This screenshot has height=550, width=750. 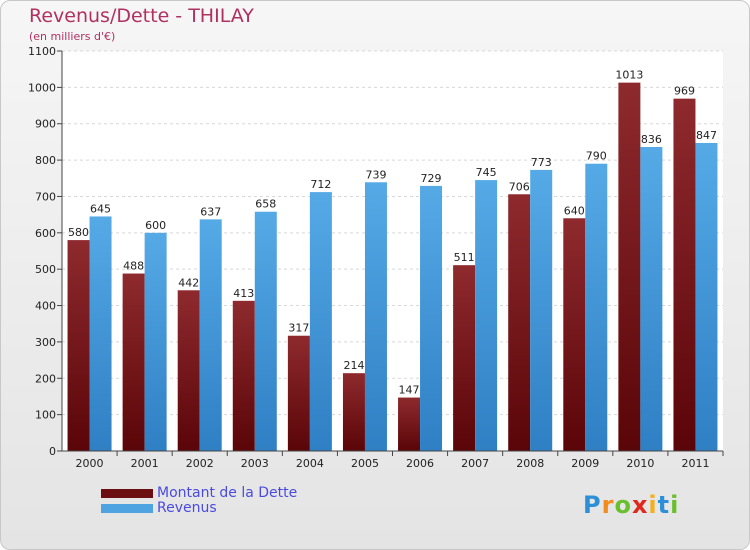 I want to click on data-label-revenus: 847, so click(x=706, y=135).